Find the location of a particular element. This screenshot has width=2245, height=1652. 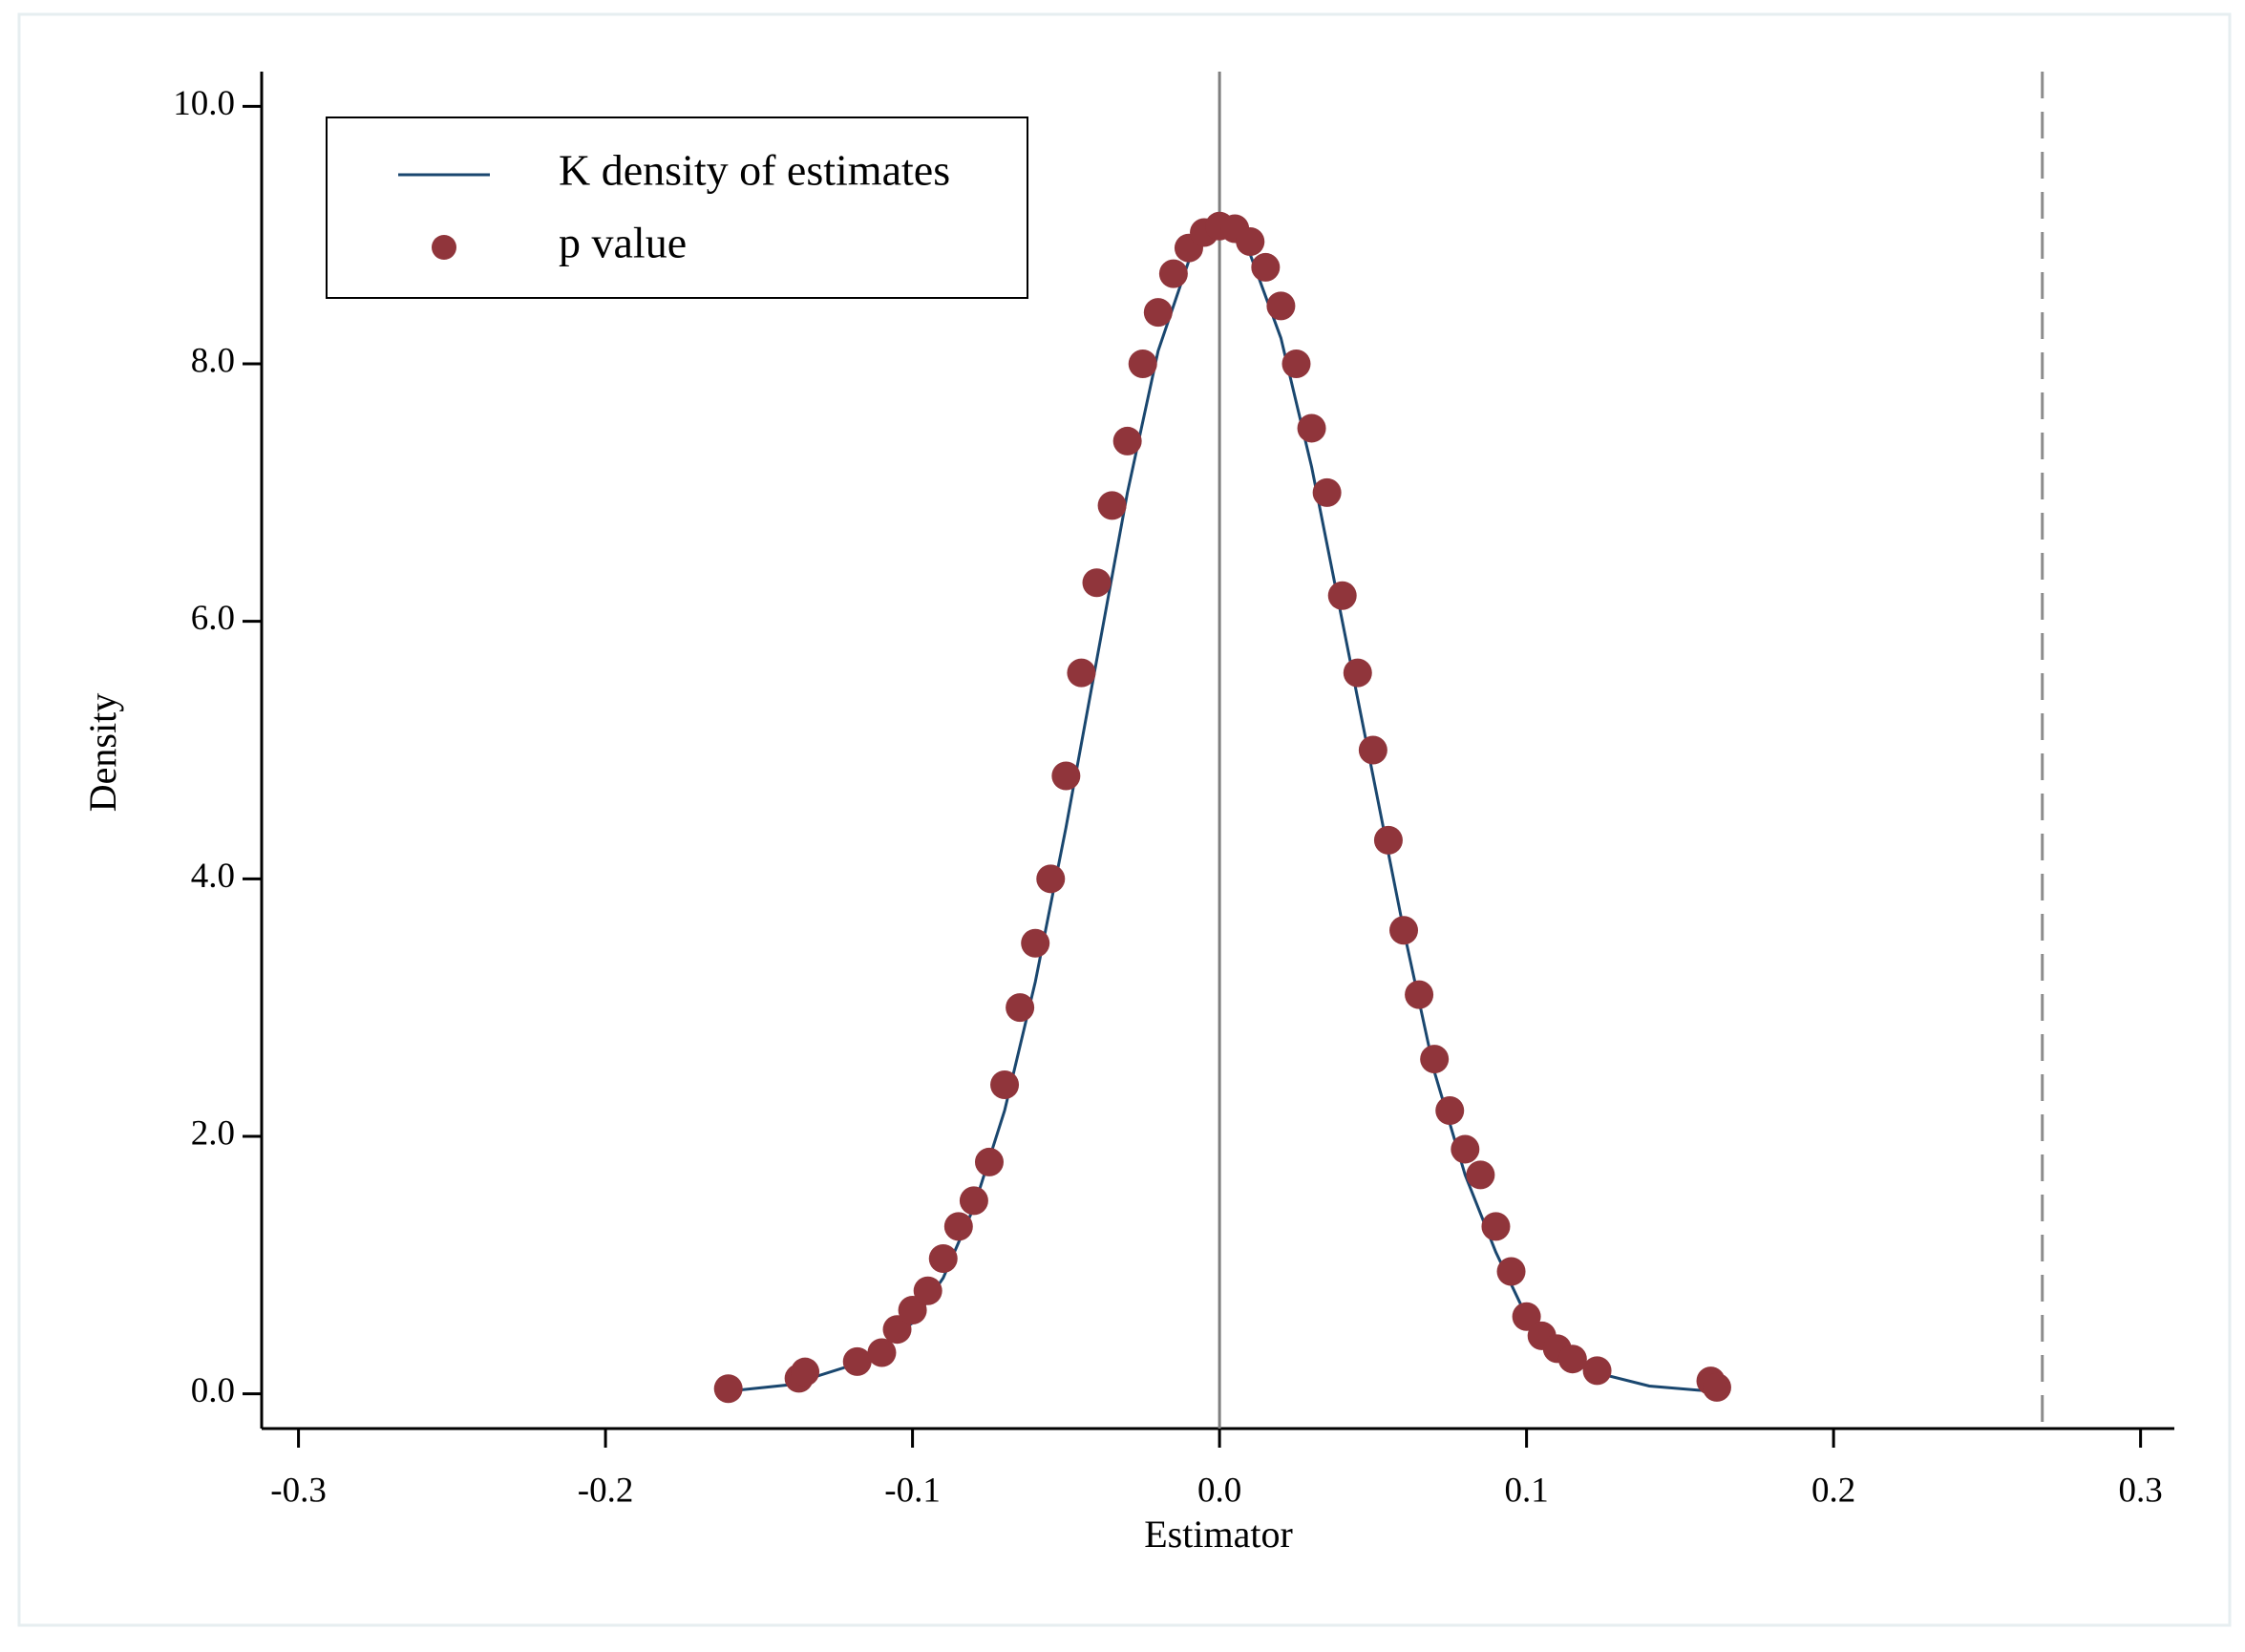

x-tick-label: 0.0 is located at coordinates (1219, 1490).